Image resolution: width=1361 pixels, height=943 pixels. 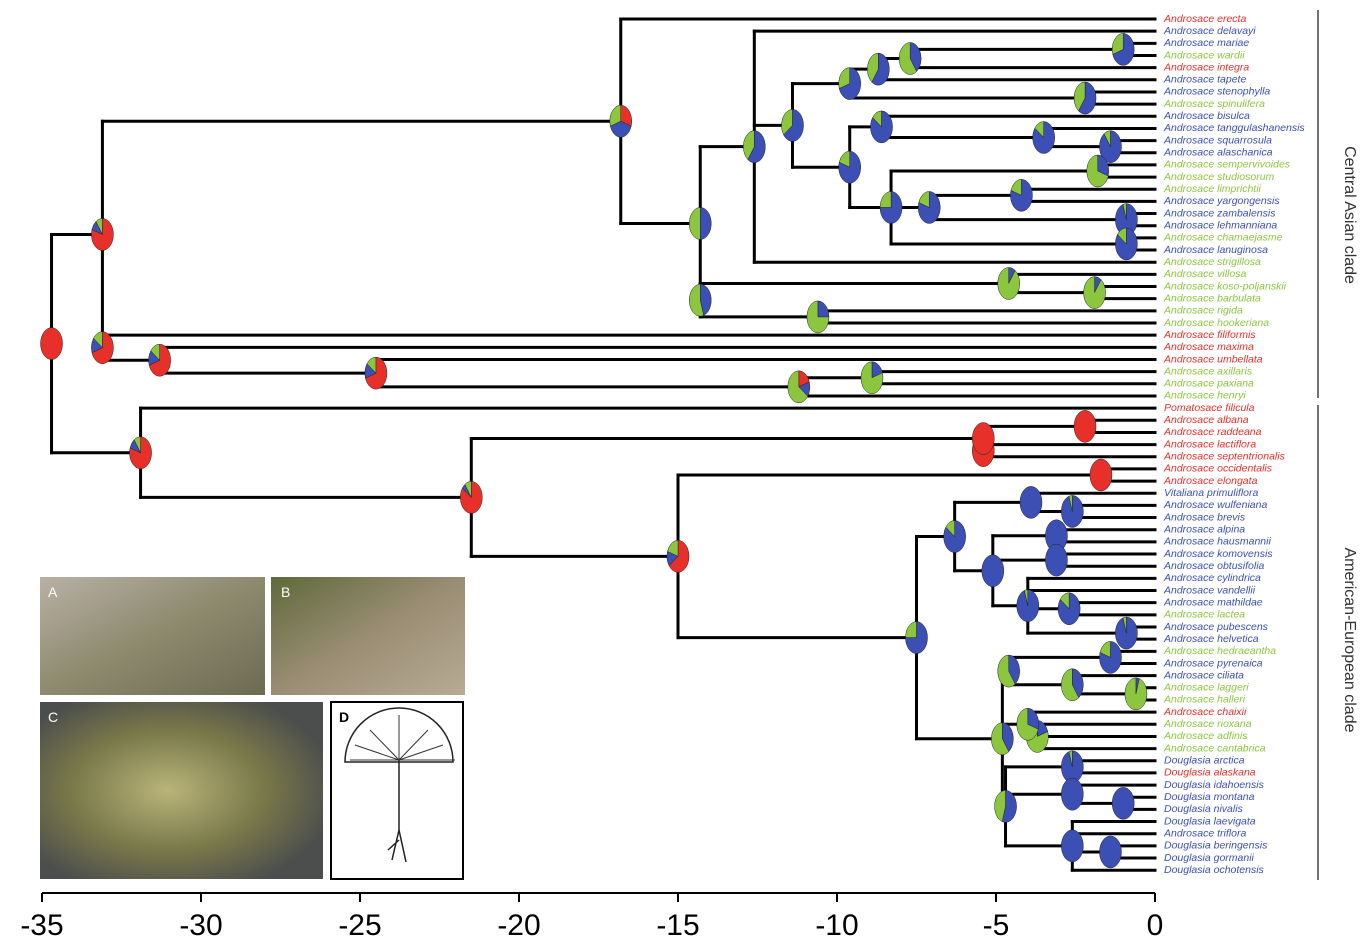 What do you see at coordinates (1212, 262) in the screenshot?
I see `taxon-label: Androsace strigillosa` at bounding box center [1212, 262].